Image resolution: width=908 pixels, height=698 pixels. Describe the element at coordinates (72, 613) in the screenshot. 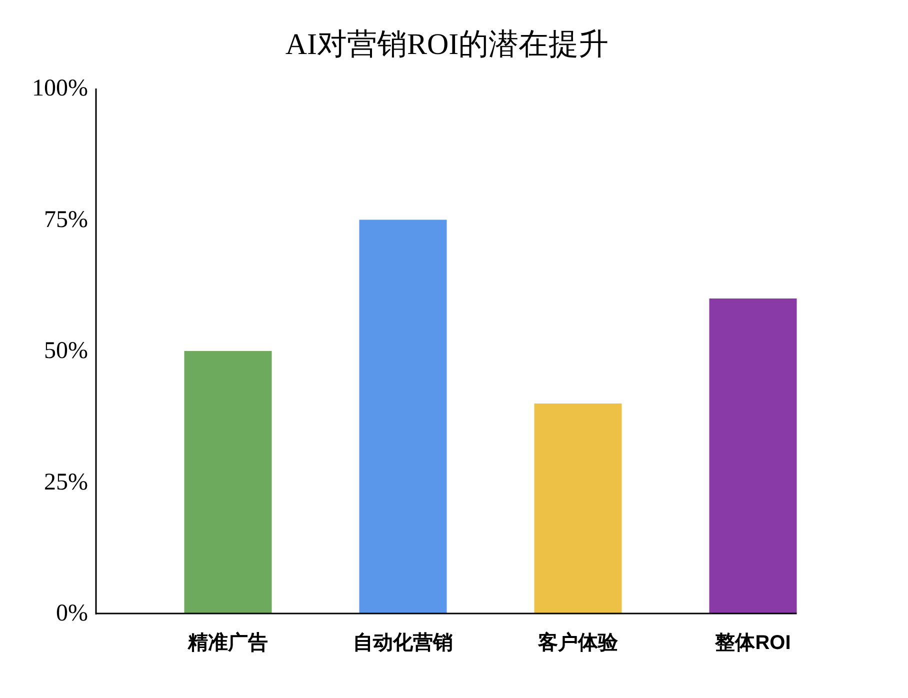

I see `y-tick-label: 0%` at that location.